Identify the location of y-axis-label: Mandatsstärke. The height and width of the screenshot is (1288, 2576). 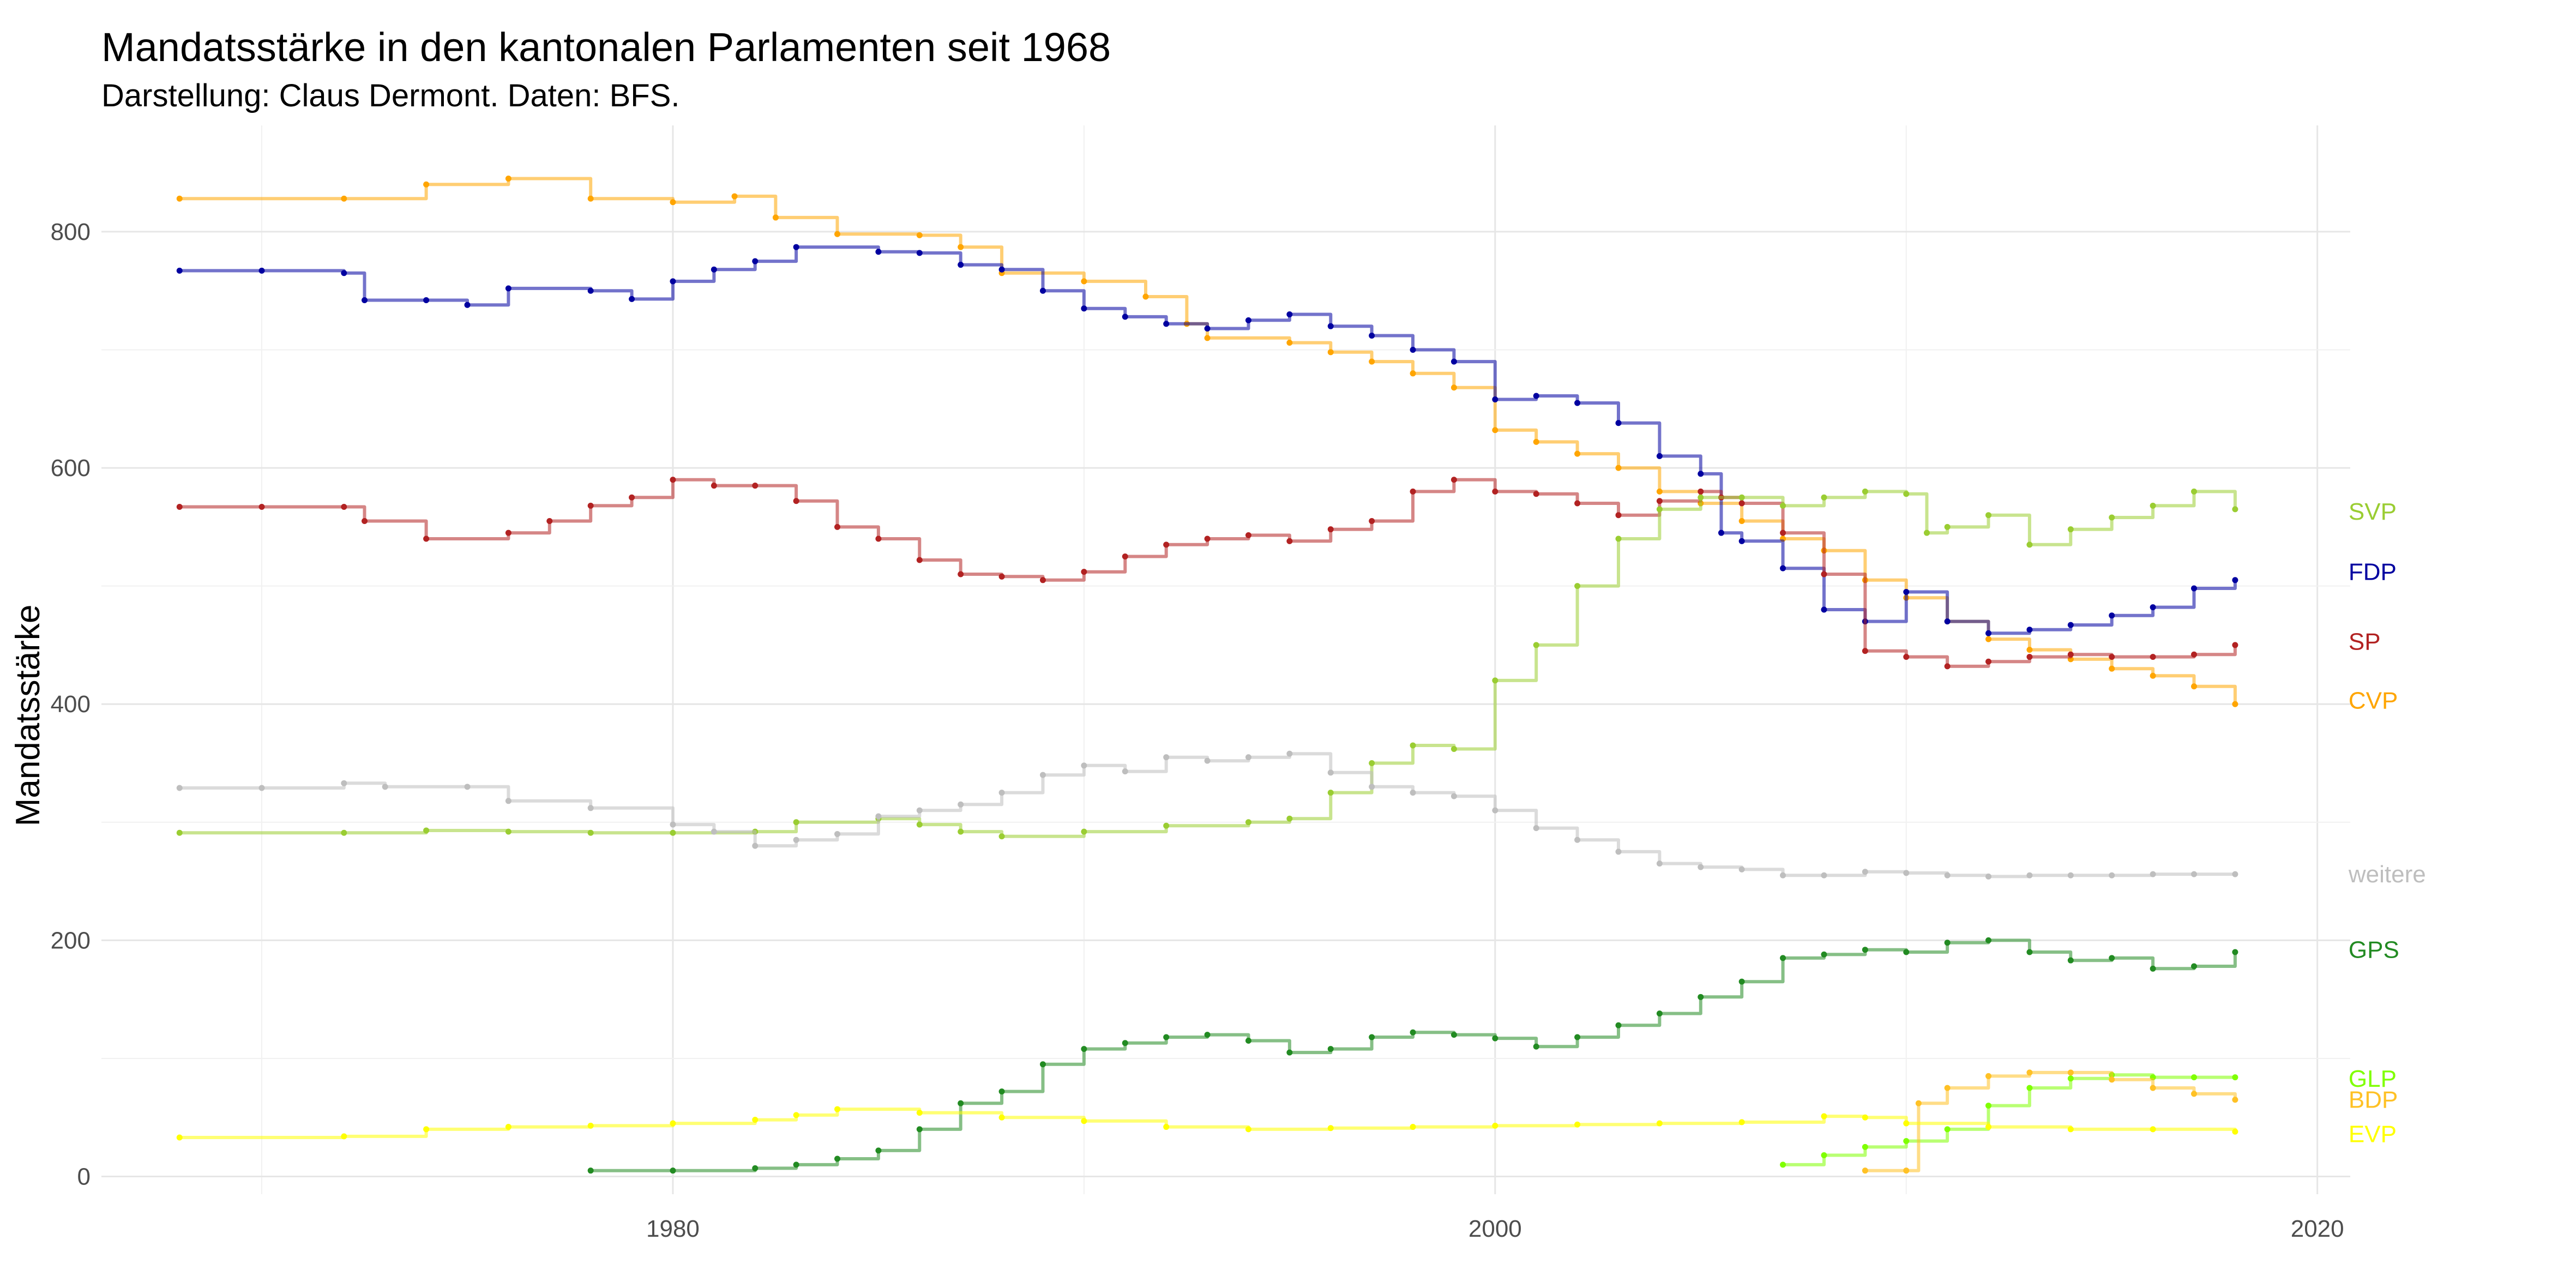
(28, 716).